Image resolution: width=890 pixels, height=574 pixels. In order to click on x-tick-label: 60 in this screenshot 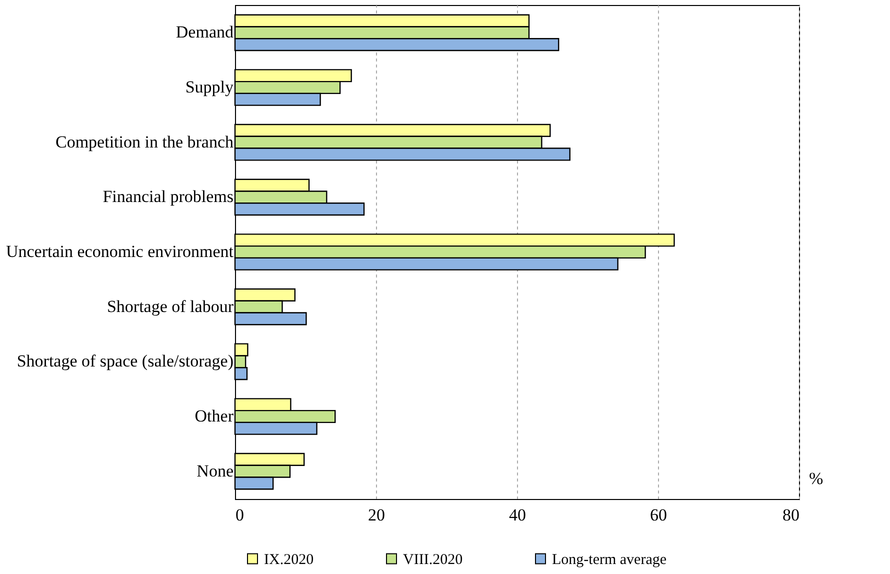, I will do `click(658, 515)`.